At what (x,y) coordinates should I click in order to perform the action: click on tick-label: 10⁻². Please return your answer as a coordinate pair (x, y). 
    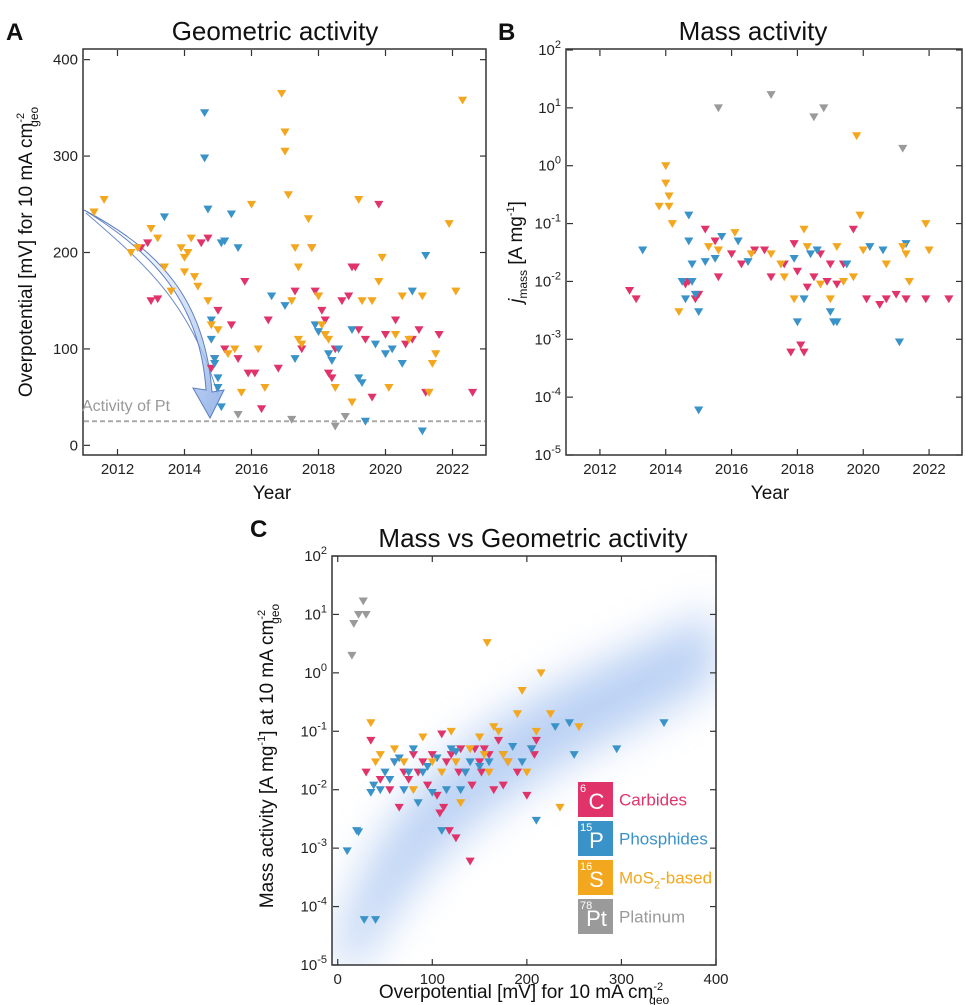
    Looking at the image, I should click on (548, 280).